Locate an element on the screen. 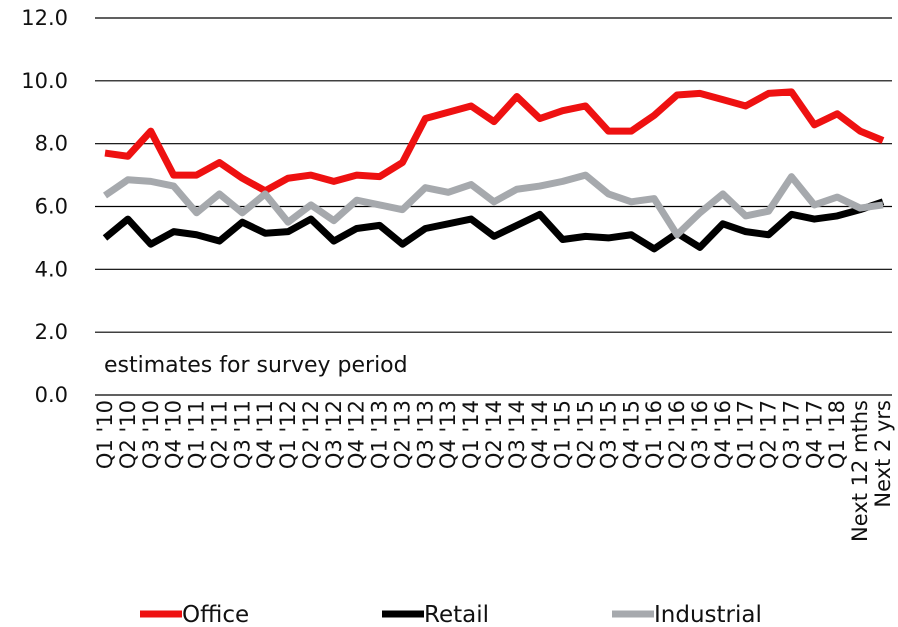 The width and height of the screenshot is (898, 627). y-tick-label: 2.0 is located at coordinates (51, 332).